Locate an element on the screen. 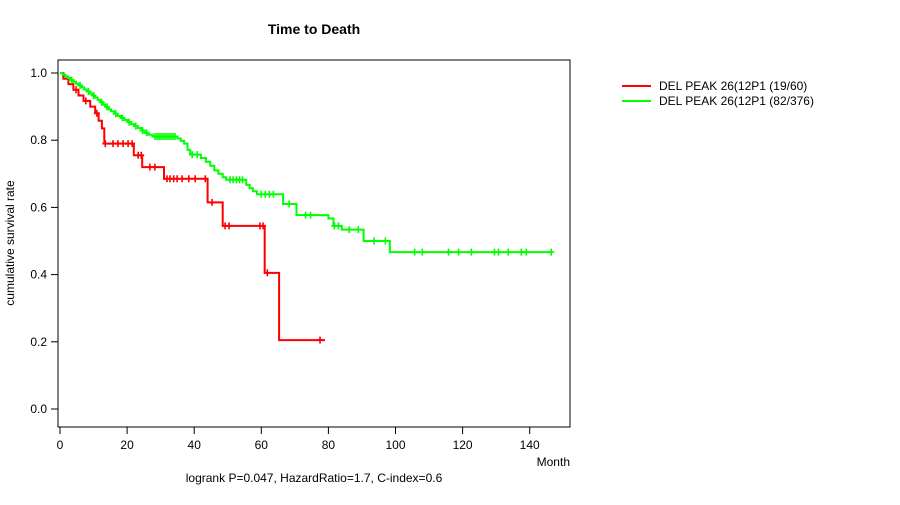 The image size is (900, 505). legend-label-green: DEL PEAK 26(12P1 (82/376) is located at coordinates (736, 101).